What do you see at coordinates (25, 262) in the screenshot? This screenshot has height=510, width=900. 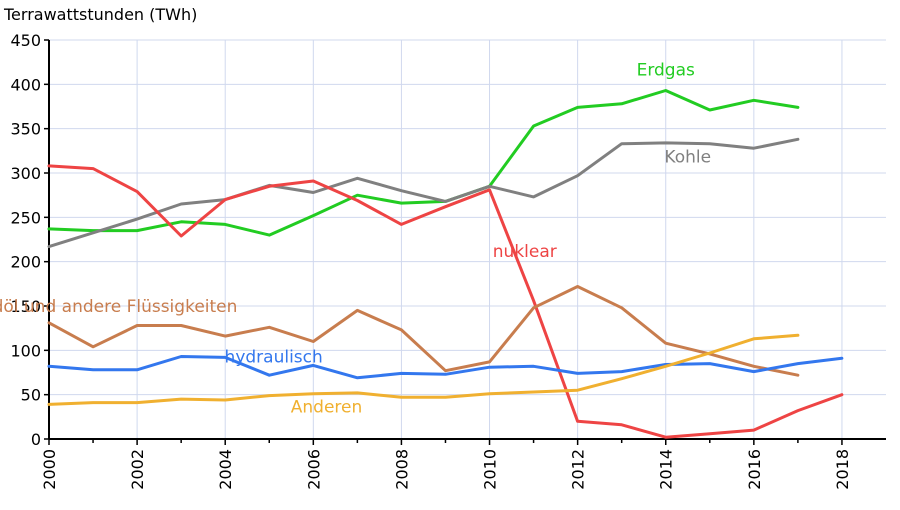 I see `y-tick-label-200: 200` at bounding box center [25, 262].